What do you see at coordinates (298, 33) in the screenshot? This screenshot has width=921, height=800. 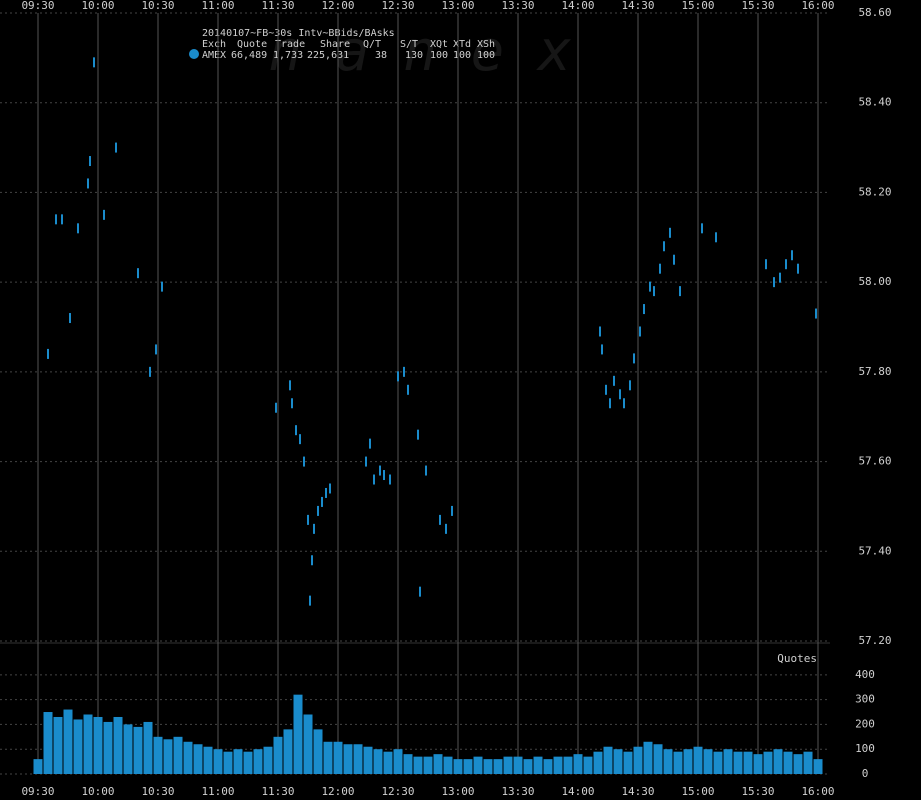 I see `chart-title: 20140107~FB~30s Intv~BBids/BAsks` at bounding box center [298, 33].